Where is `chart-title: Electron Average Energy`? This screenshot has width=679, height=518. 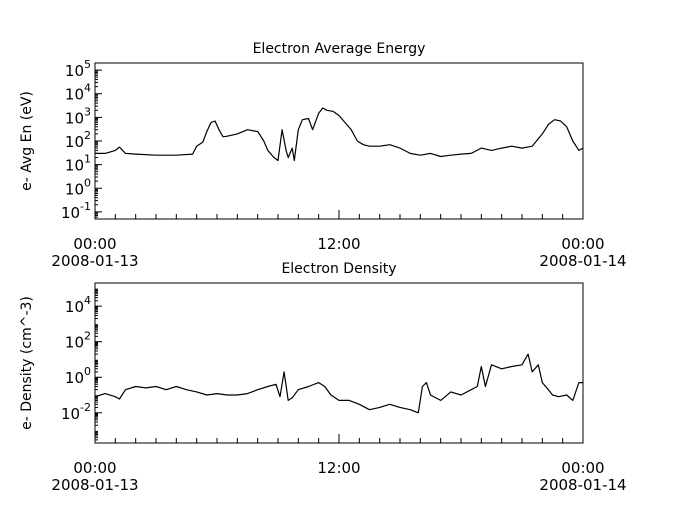
chart-title: Electron Average Energy is located at coordinates (339, 49).